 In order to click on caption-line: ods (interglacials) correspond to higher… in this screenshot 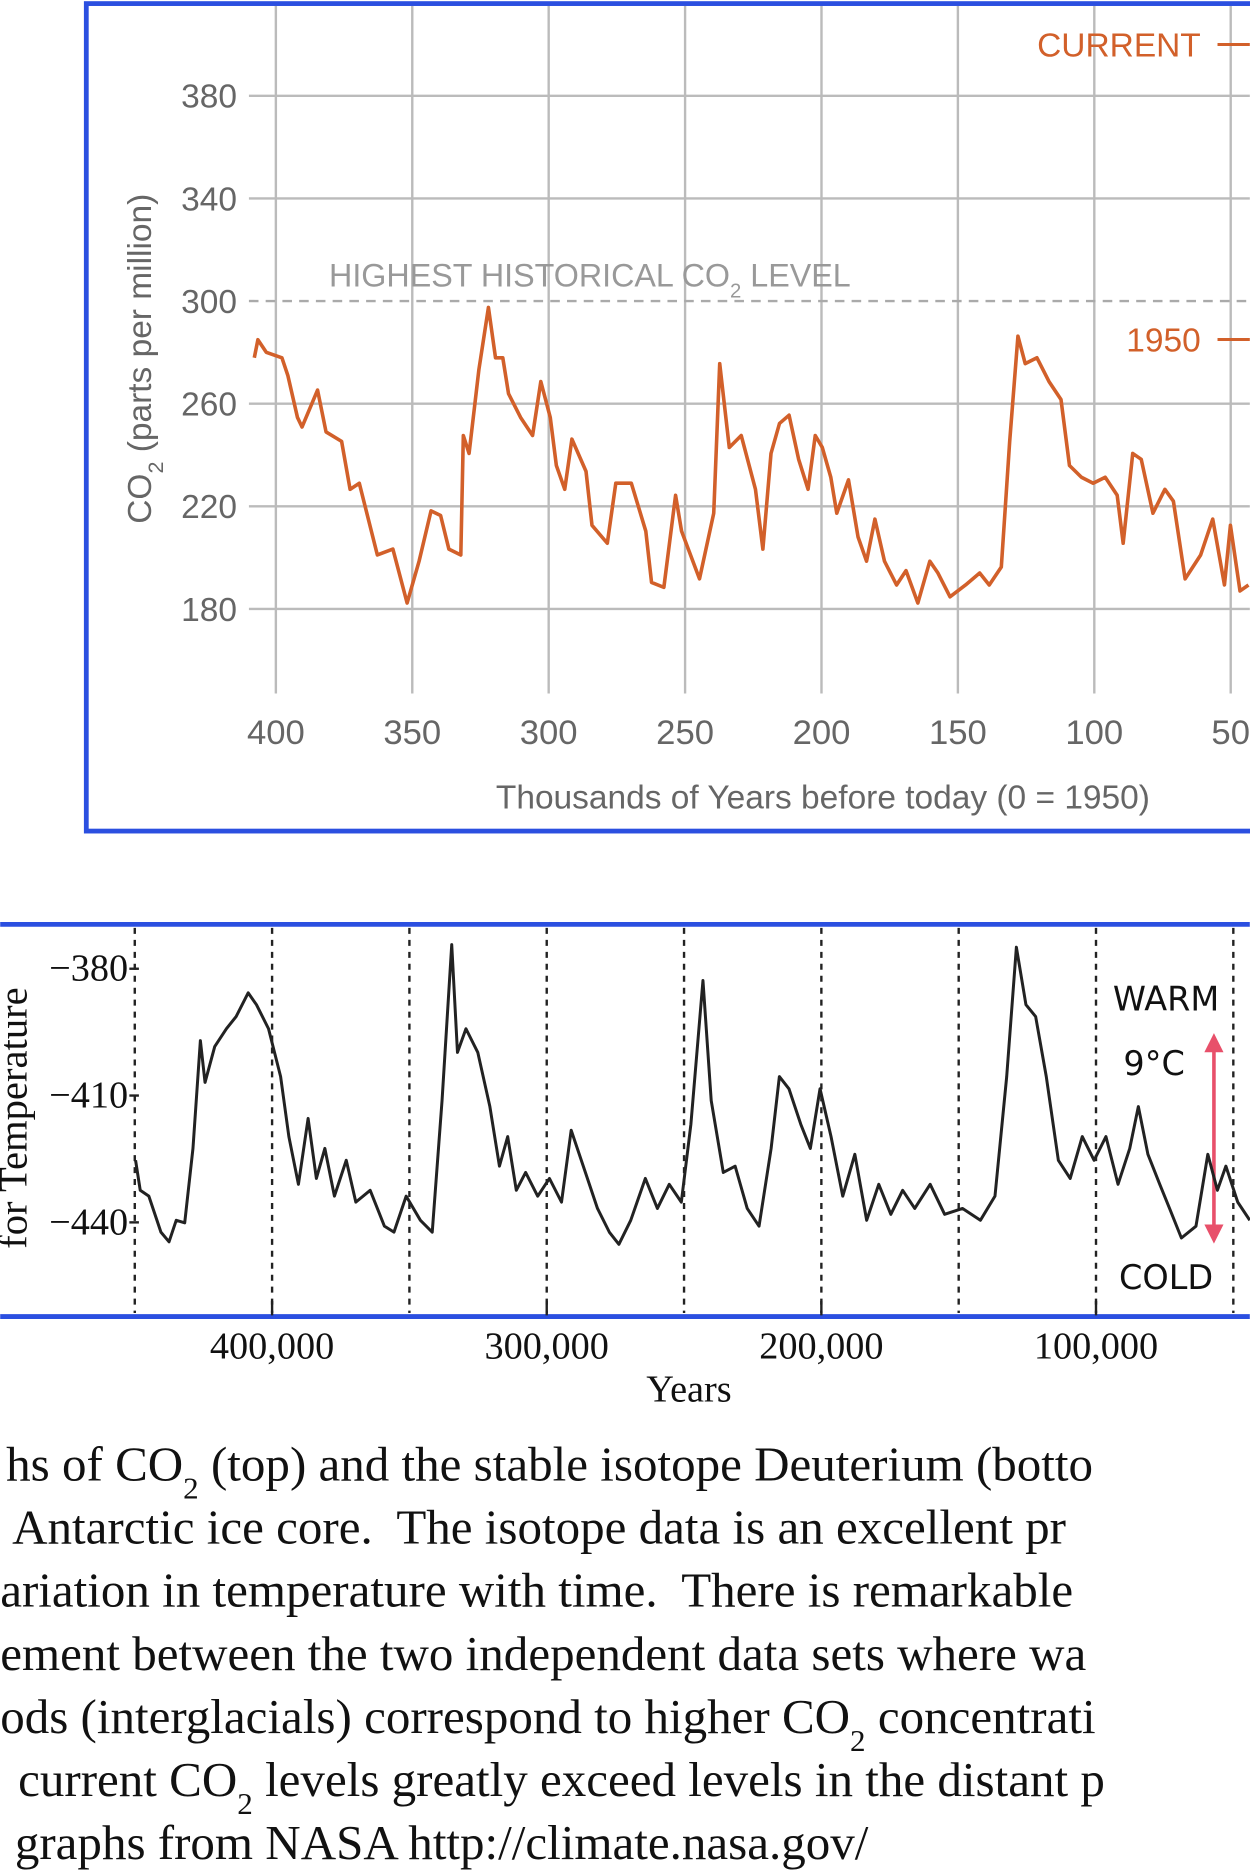, I will do `click(547, 1723)`.